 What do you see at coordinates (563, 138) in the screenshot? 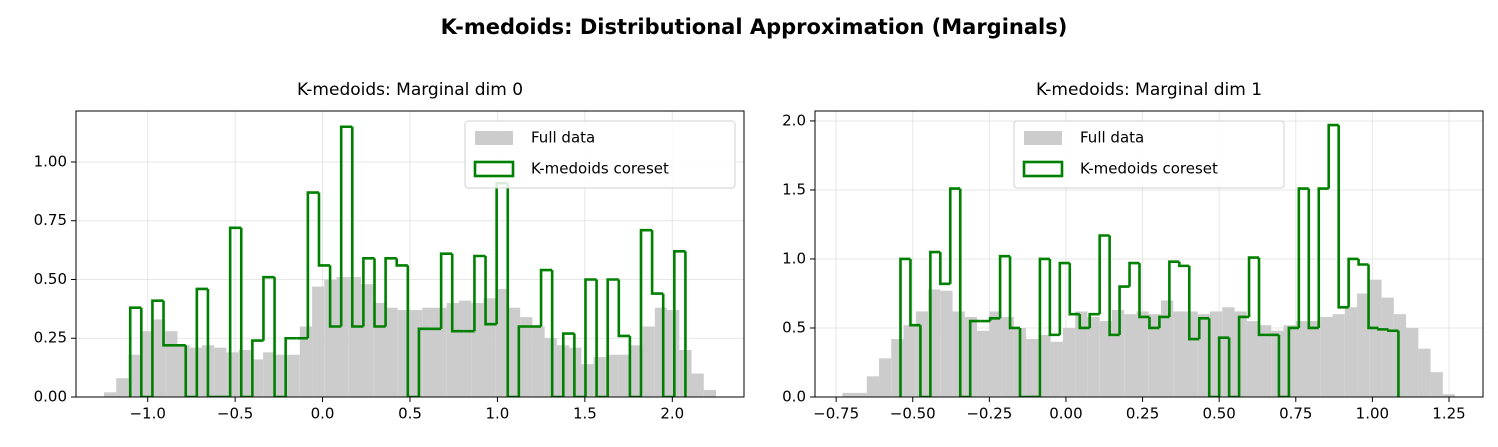
I see `legend-label: Full data` at bounding box center [563, 138].